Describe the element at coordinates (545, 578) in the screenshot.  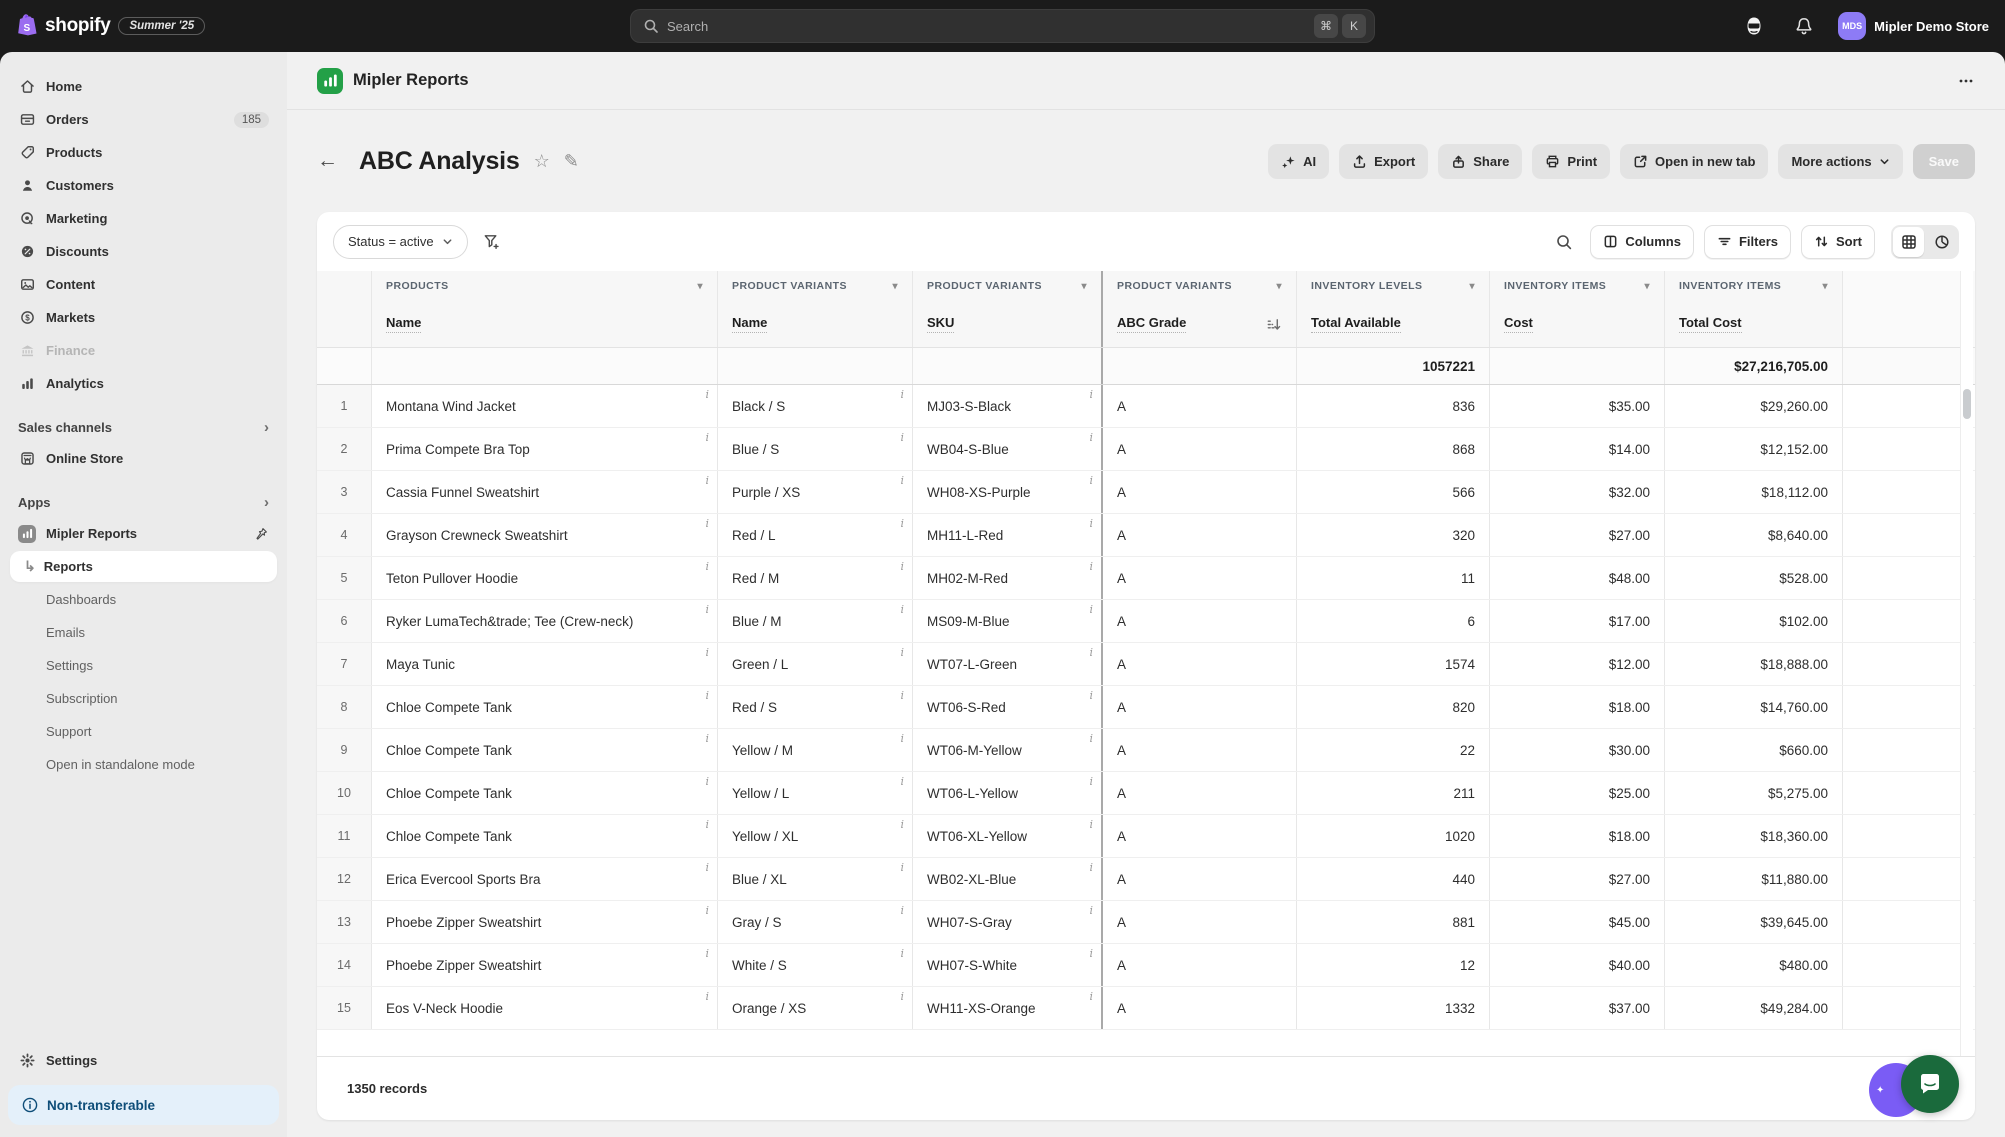
I see `product-name-cell: Teton Pullover Hoodie i` at that location.